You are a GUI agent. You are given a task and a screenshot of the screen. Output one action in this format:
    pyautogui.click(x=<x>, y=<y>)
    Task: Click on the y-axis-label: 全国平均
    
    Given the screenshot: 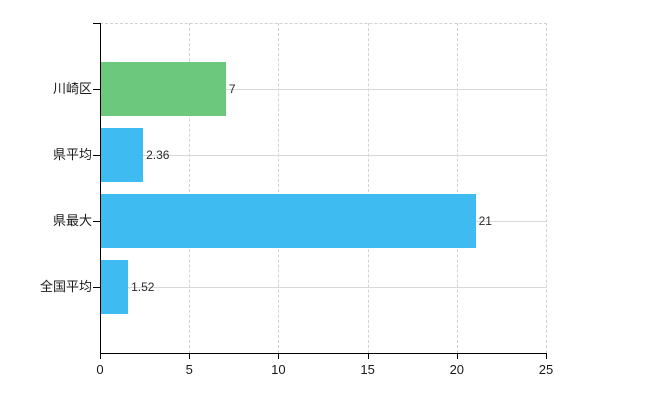 What is the action you would take?
    pyautogui.click(x=65, y=286)
    